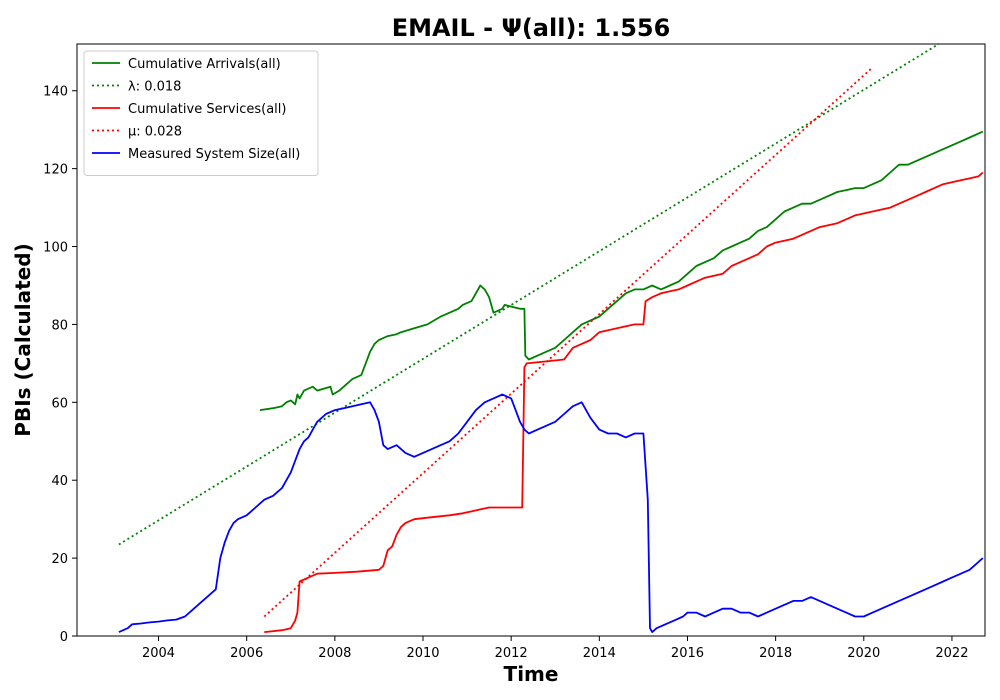  What do you see at coordinates (863, 653) in the screenshot?
I see `x-tick-label: 2020` at bounding box center [863, 653].